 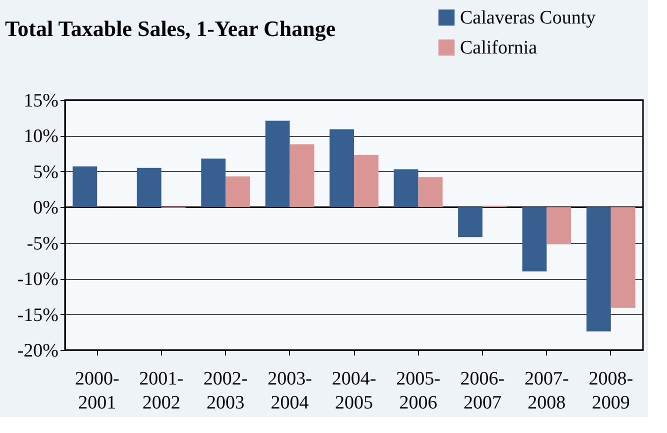 I want to click on legend-label: Calaveras County, so click(x=528, y=18).